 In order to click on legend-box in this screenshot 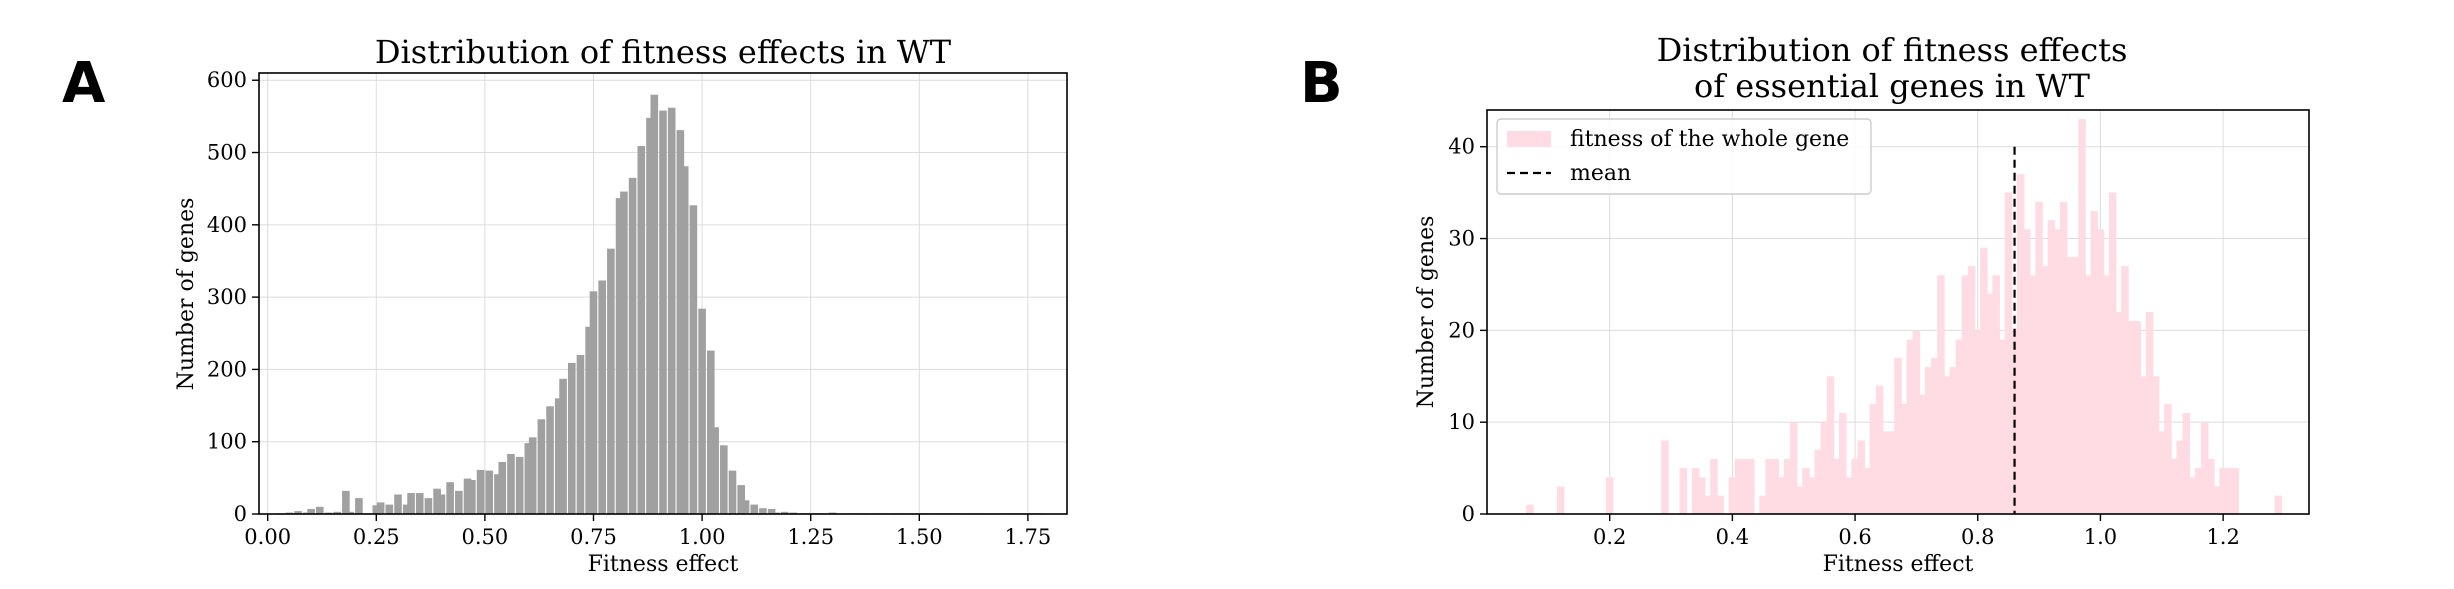, I will do `click(1684, 156)`.